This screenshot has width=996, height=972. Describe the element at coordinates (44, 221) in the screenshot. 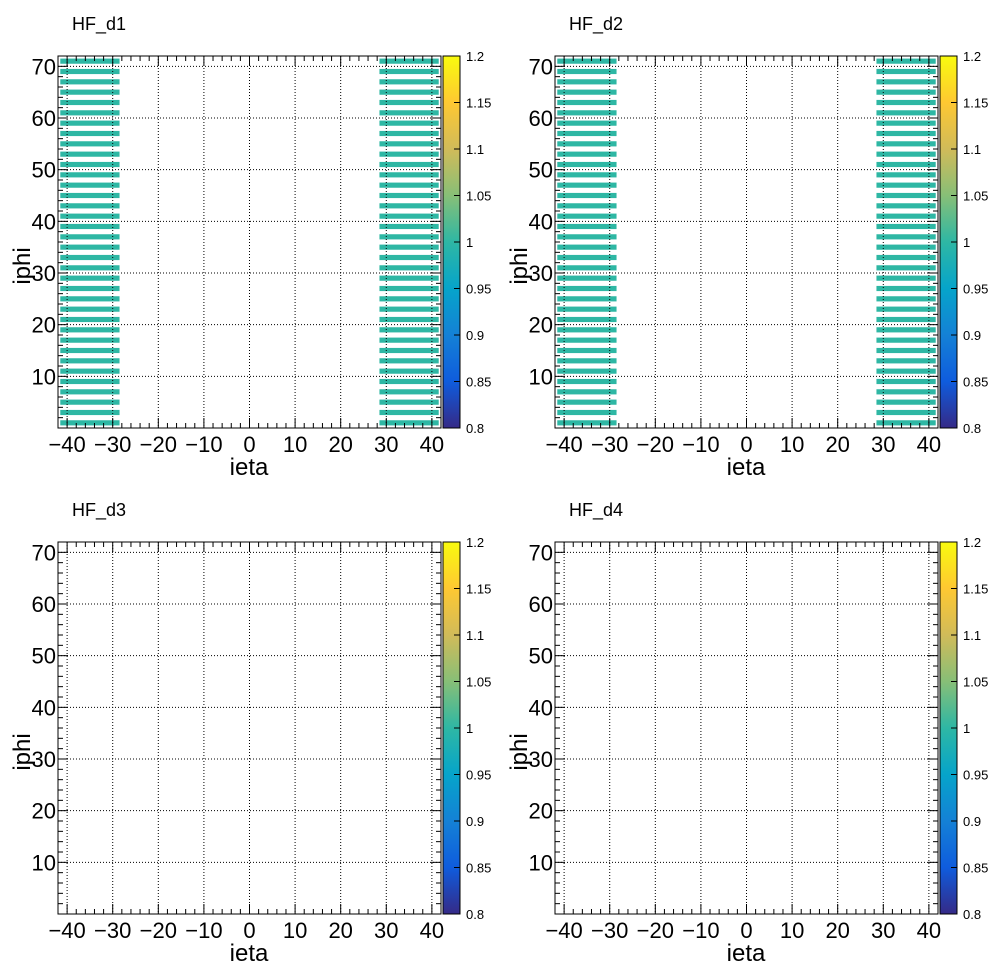

I see `y-tick-label: 40` at that location.